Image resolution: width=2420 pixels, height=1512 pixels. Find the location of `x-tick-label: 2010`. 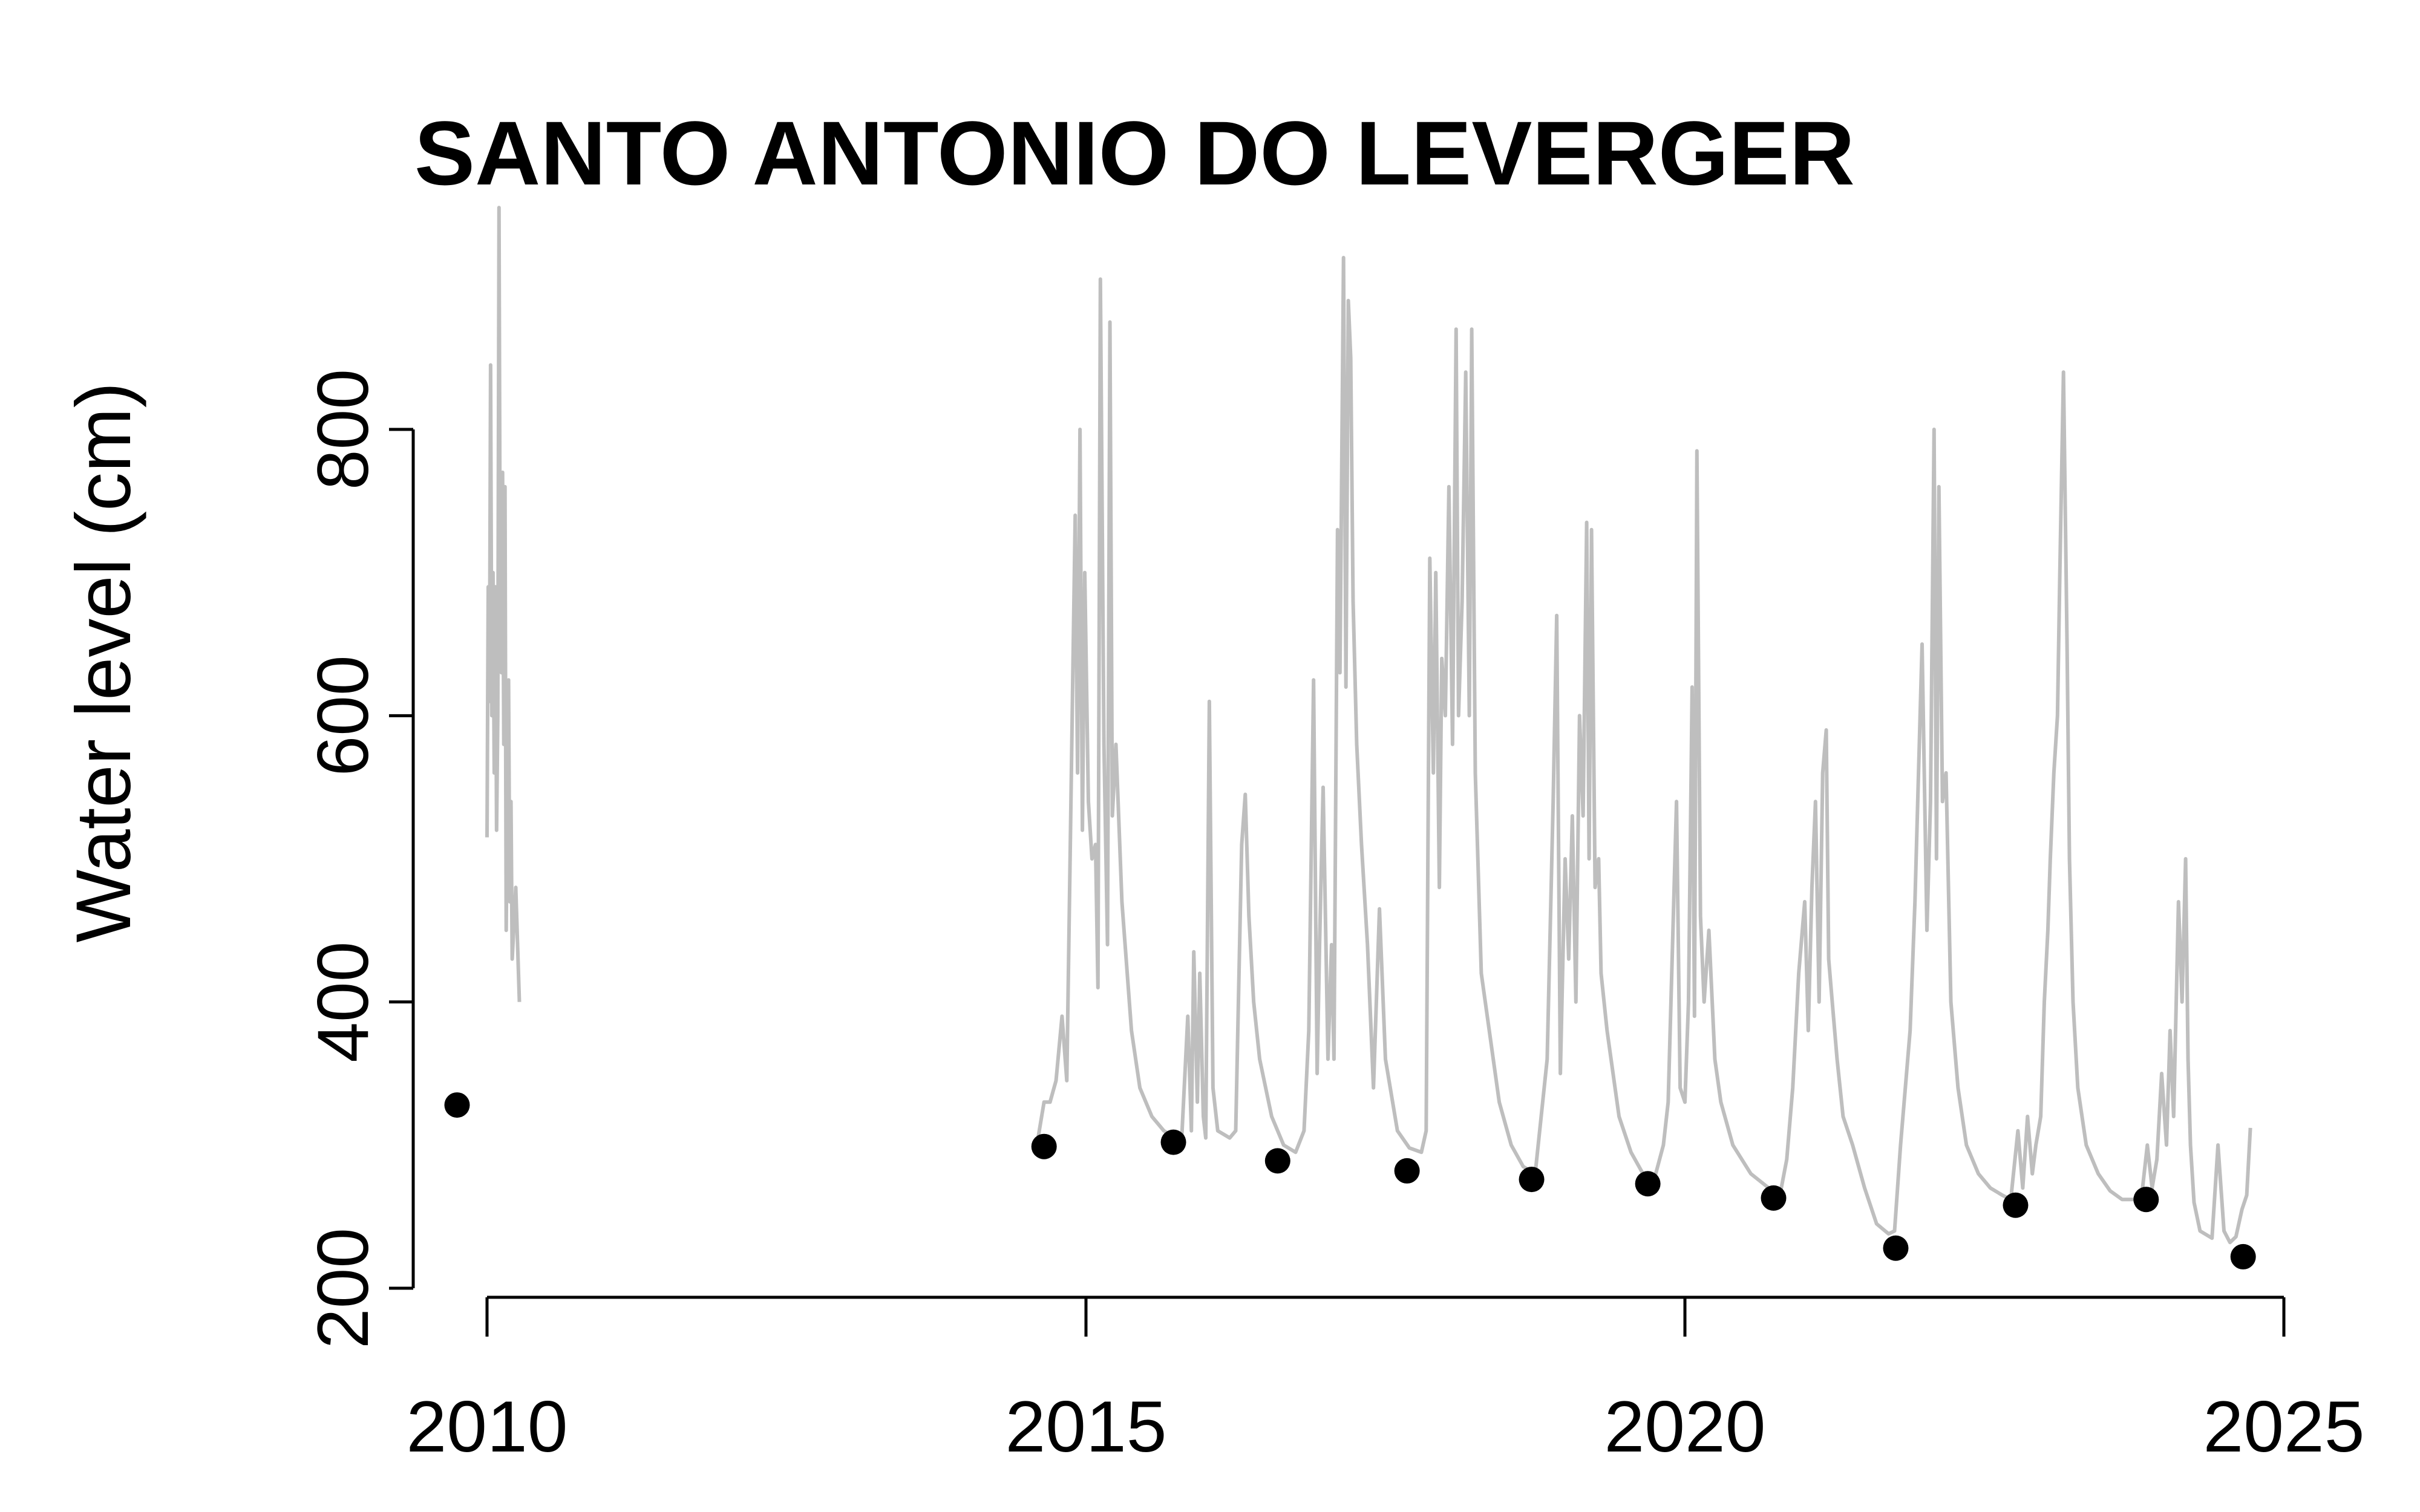

x-tick-label: 2010 is located at coordinates (487, 1426).